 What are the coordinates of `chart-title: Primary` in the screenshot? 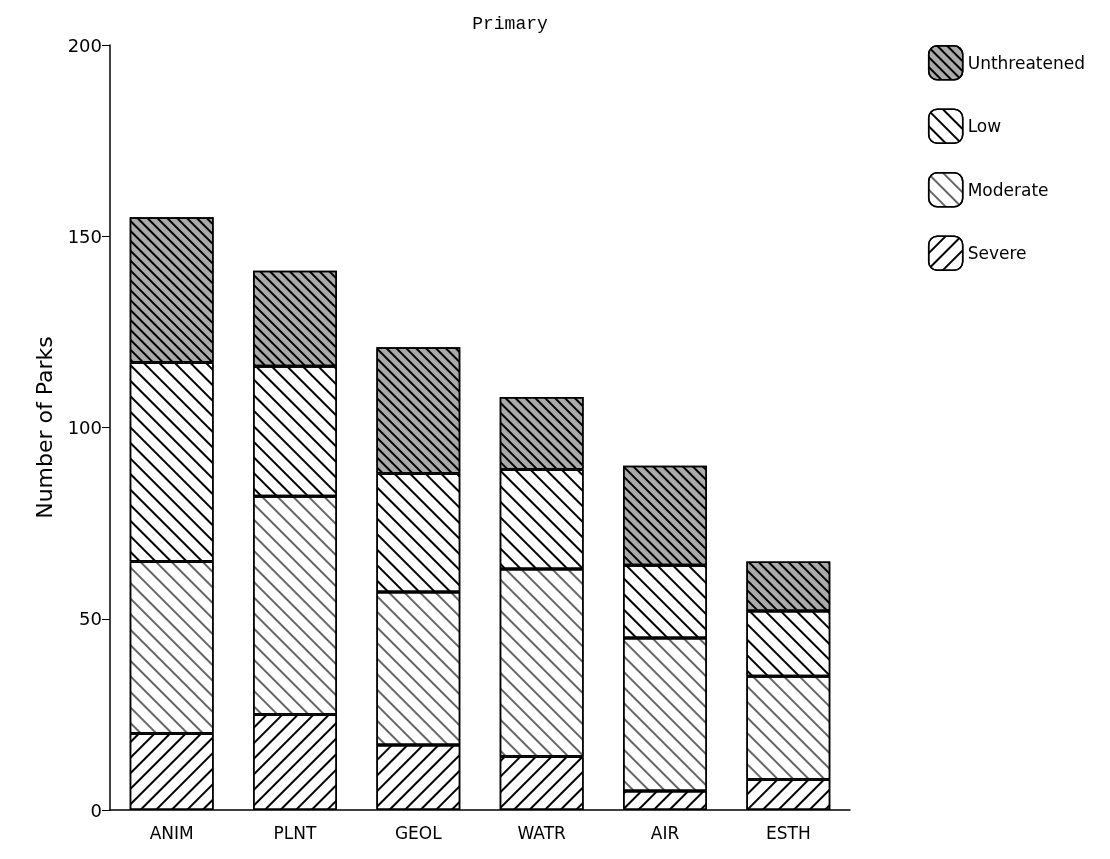 It's located at (510, 24).